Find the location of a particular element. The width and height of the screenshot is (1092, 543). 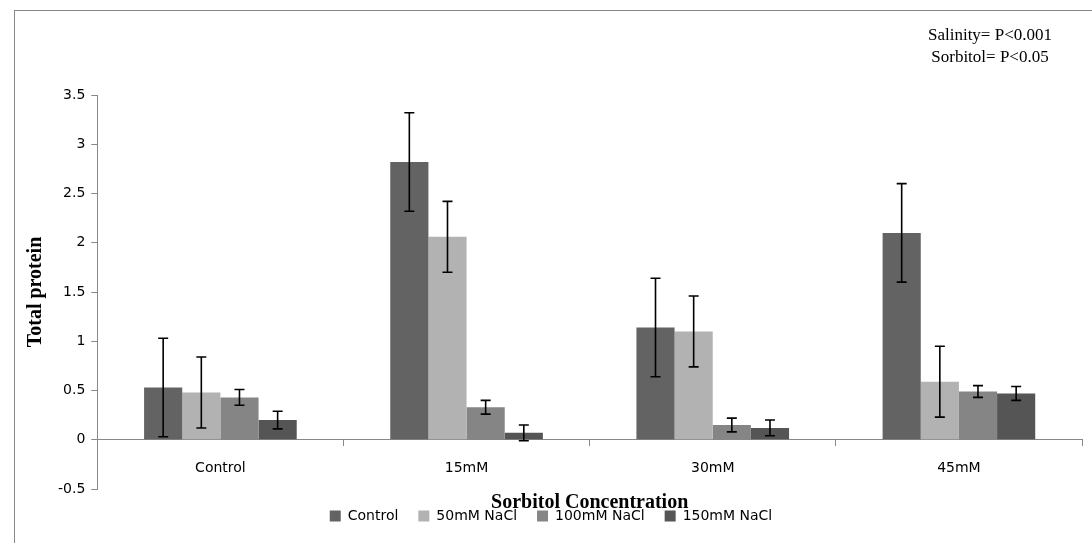

y-tick-label: 3.5 is located at coordinates (74, 93).